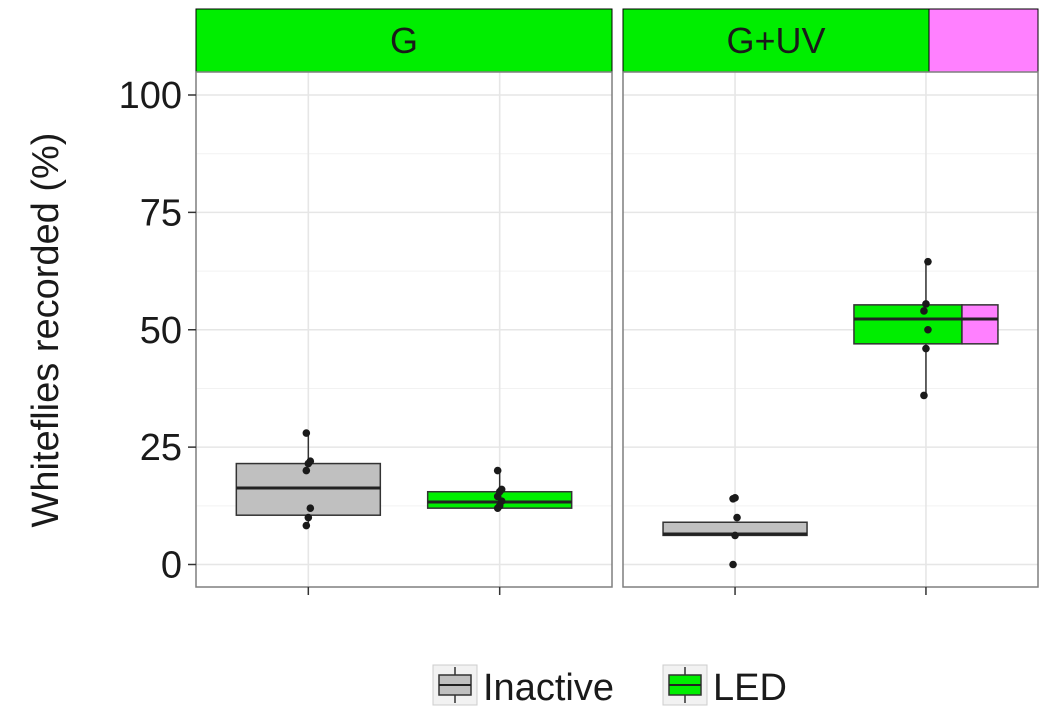  I want to click on box-body-segment, so click(980, 324).